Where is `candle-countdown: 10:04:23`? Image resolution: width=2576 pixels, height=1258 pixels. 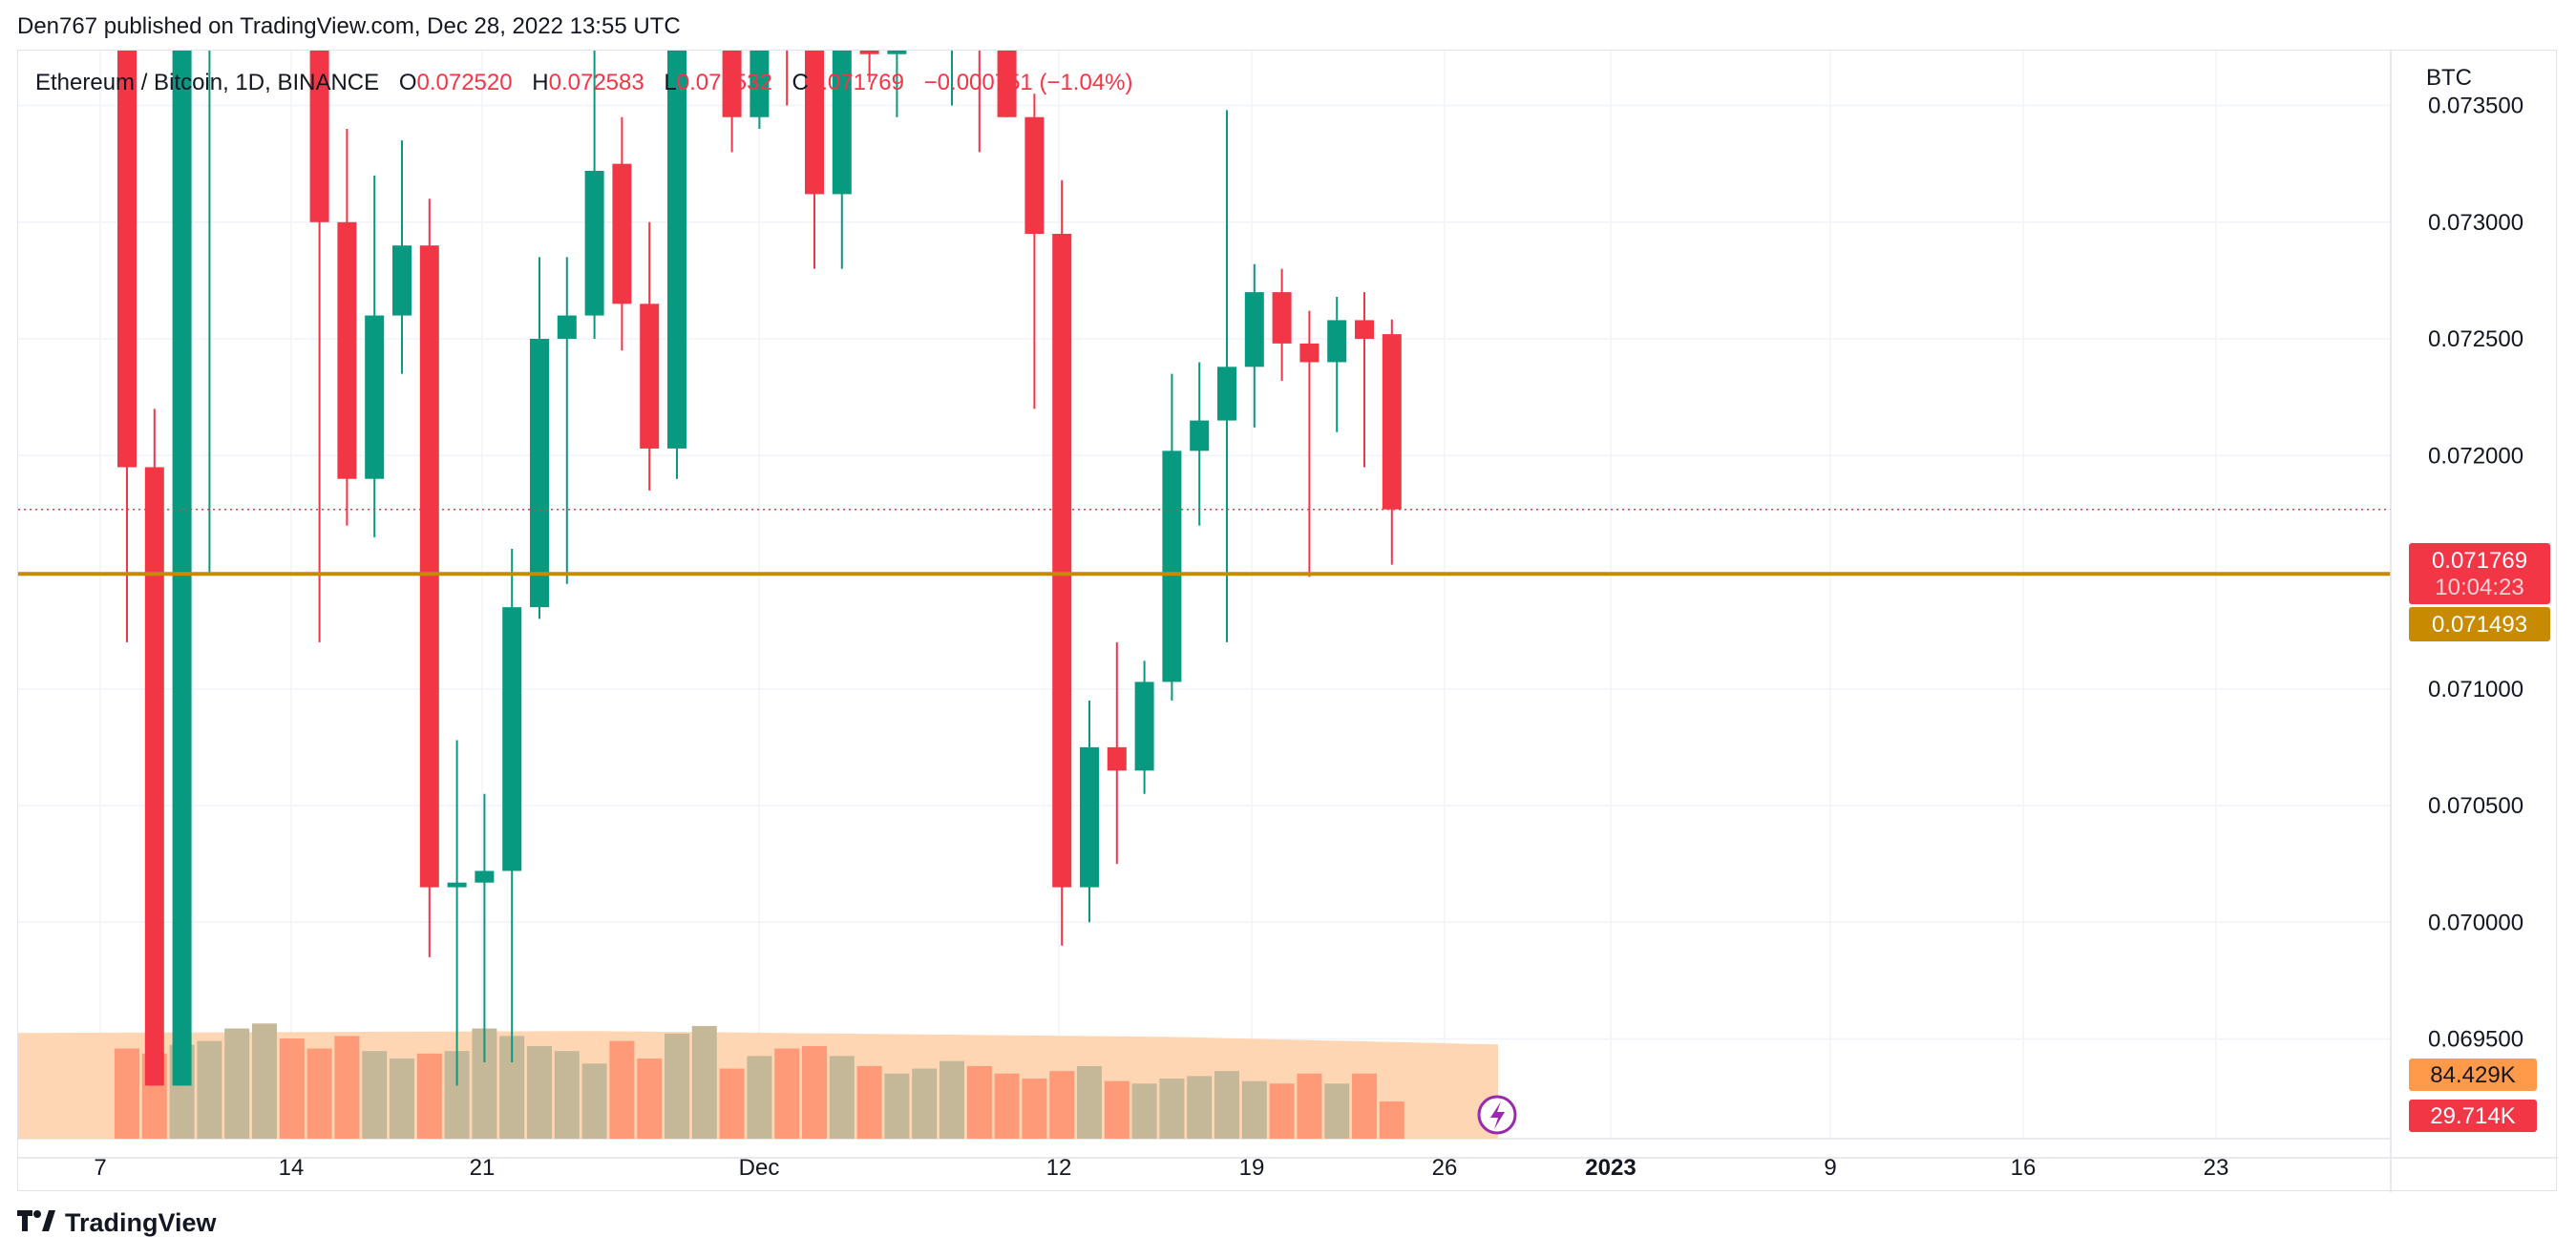
candle-countdown: 10:04:23 is located at coordinates (2479, 588).